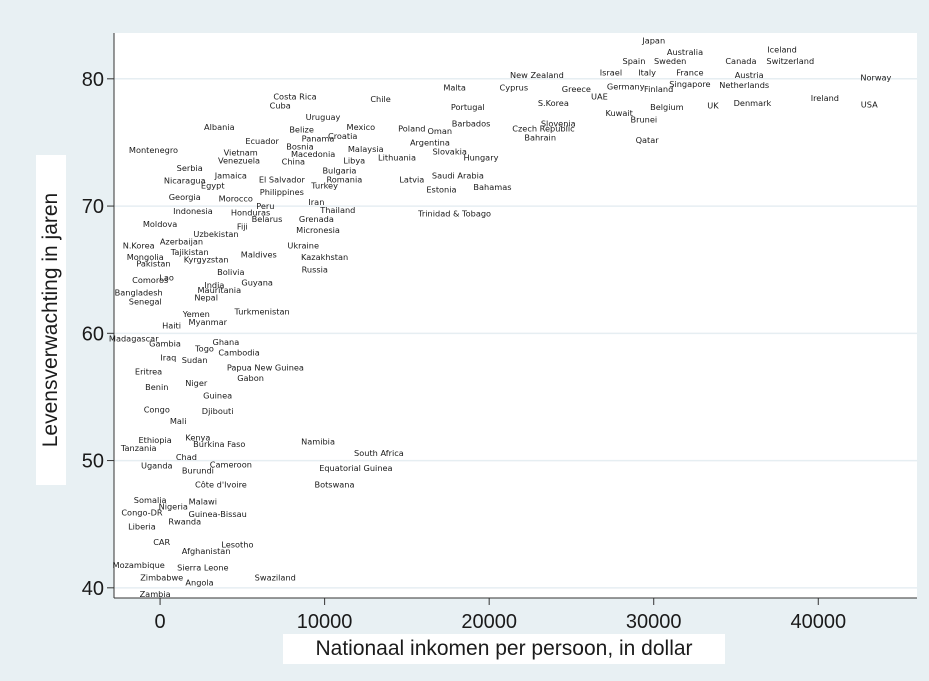 This screenshot has height=681, width=929. What do you see at coordinates (142, 513) in the screenshot?
I see `data-point-label: Congo-DR` at bounding box center [142, 513].